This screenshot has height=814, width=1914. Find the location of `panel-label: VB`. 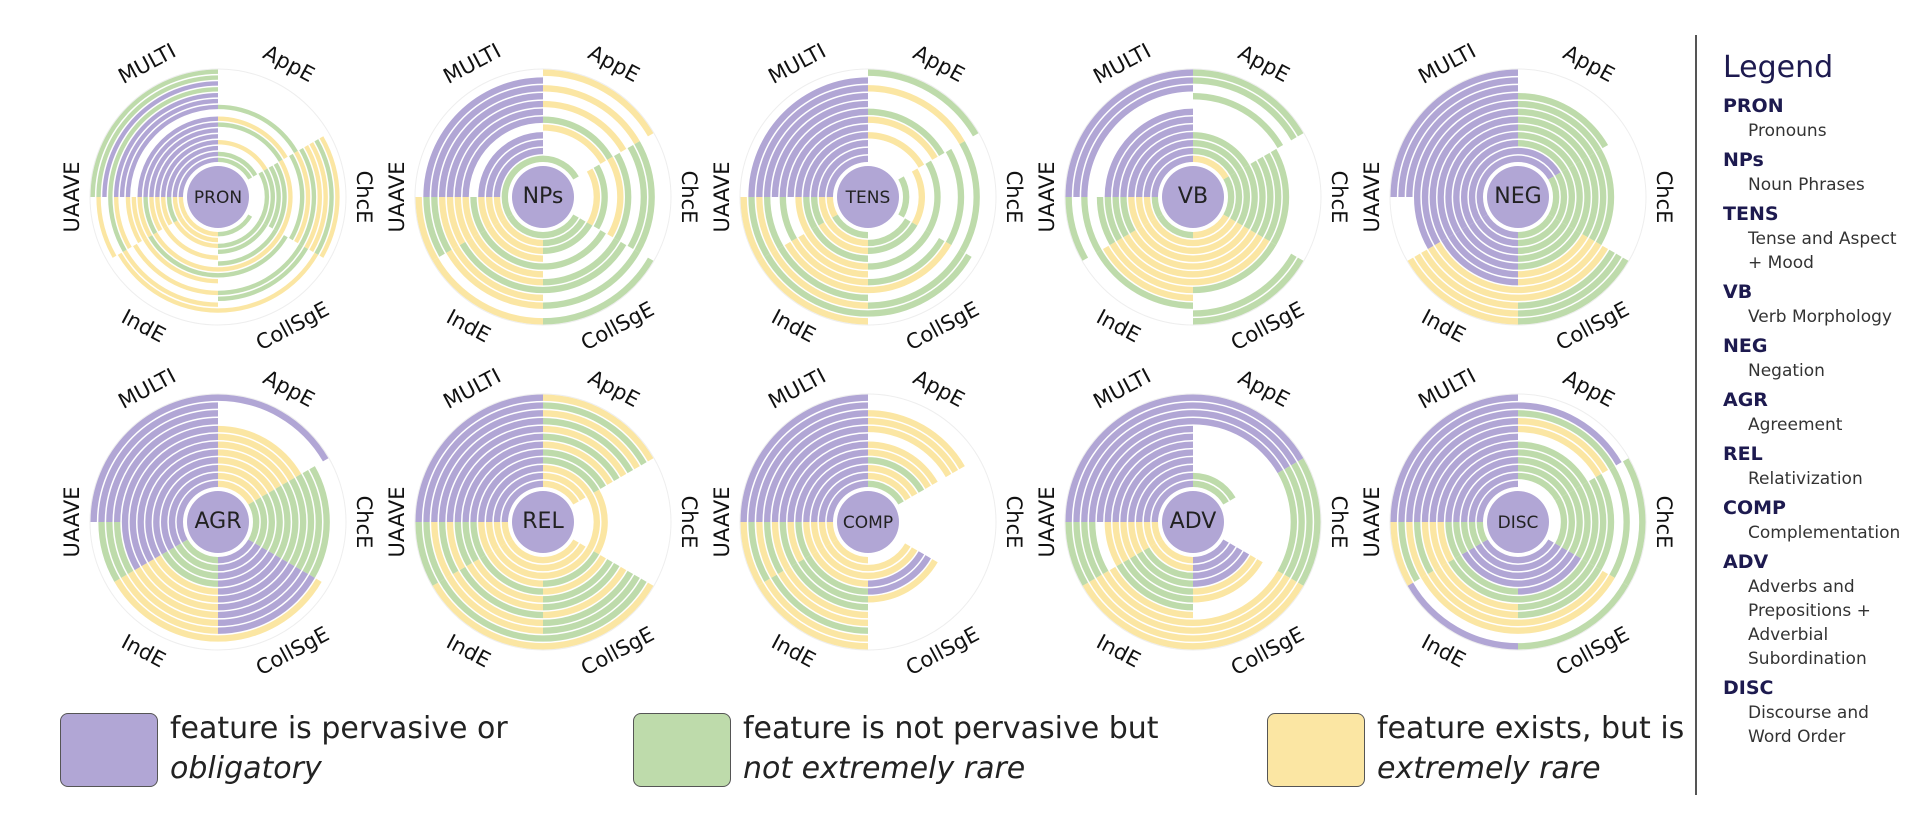

panel-label: VB is located at coordinates (1193, 196).